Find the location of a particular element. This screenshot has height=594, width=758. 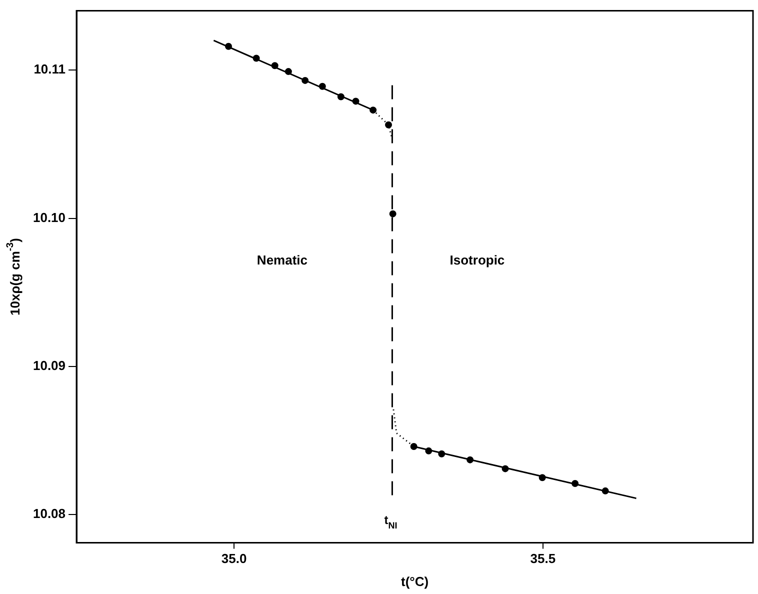

y-tick-label: 10.08 is located at coordinates (49, 514).